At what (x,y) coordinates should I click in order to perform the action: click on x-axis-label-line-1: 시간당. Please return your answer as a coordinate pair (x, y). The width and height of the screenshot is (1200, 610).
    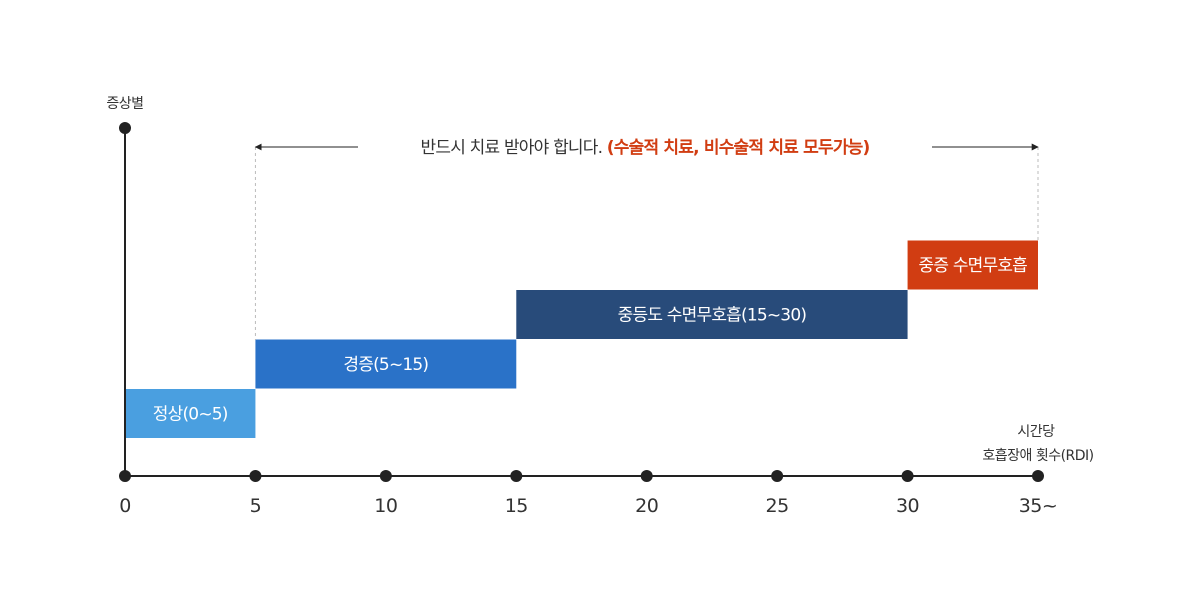
    Looking at the image, I should click on (1036, 432).